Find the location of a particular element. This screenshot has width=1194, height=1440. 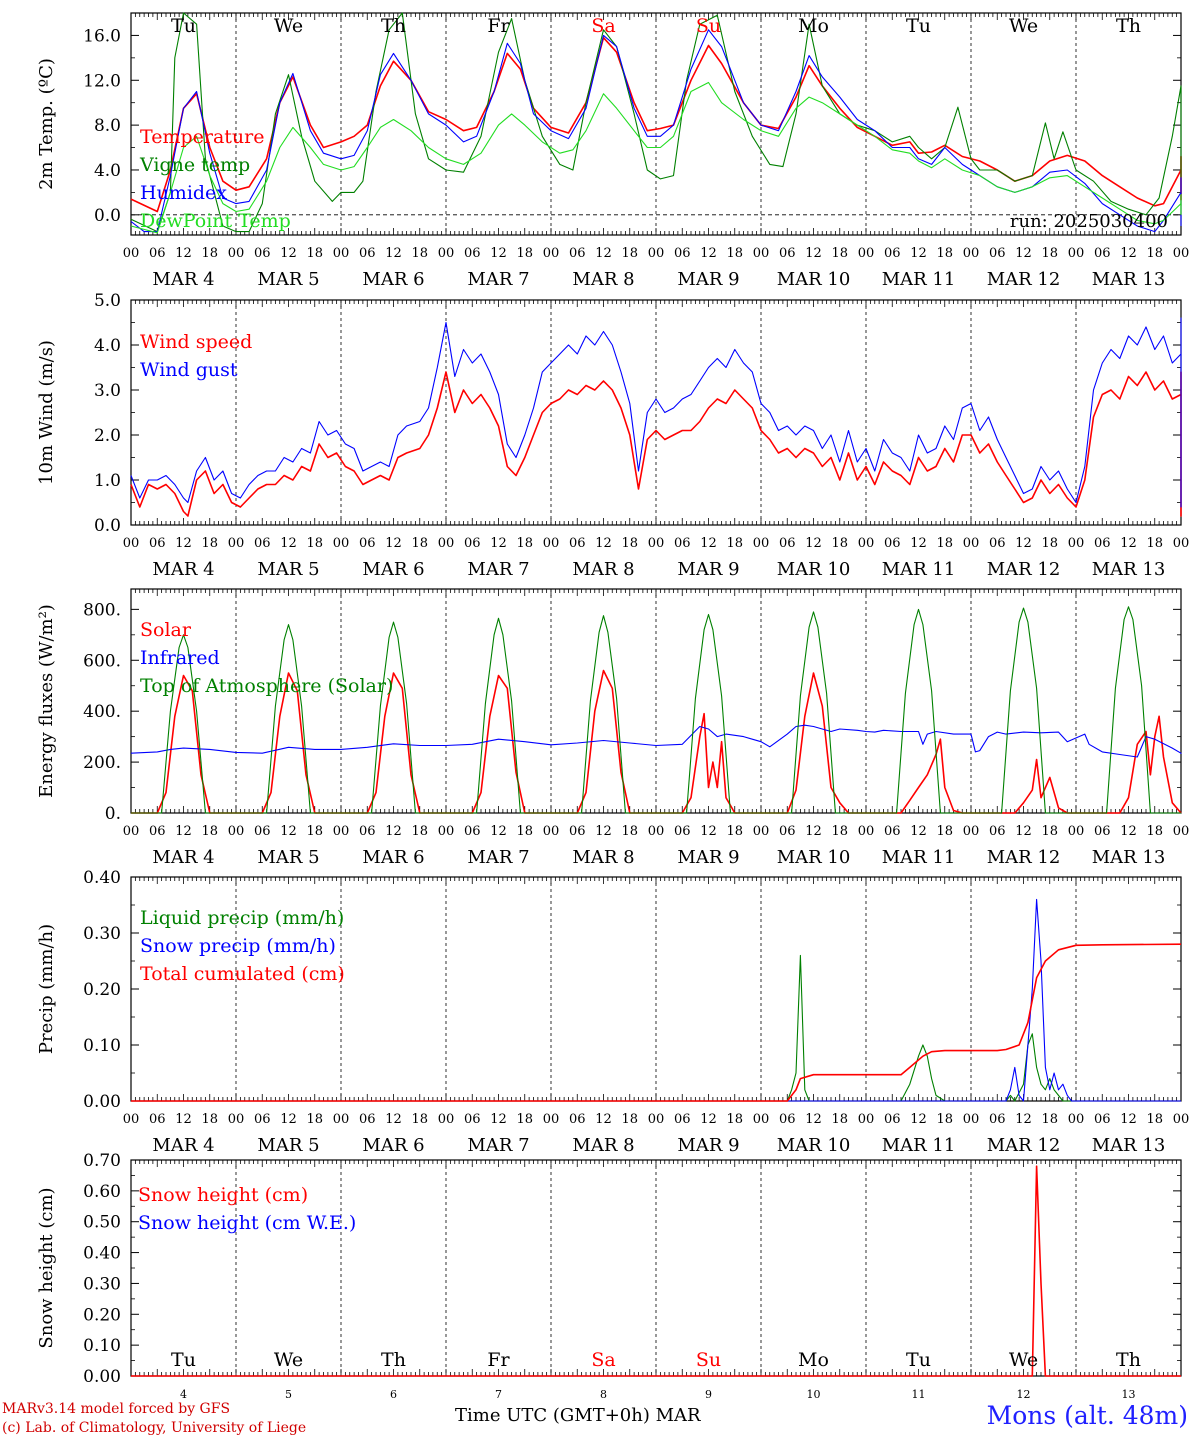

weekday-label: Fr is located at coordinates (498, 1360).